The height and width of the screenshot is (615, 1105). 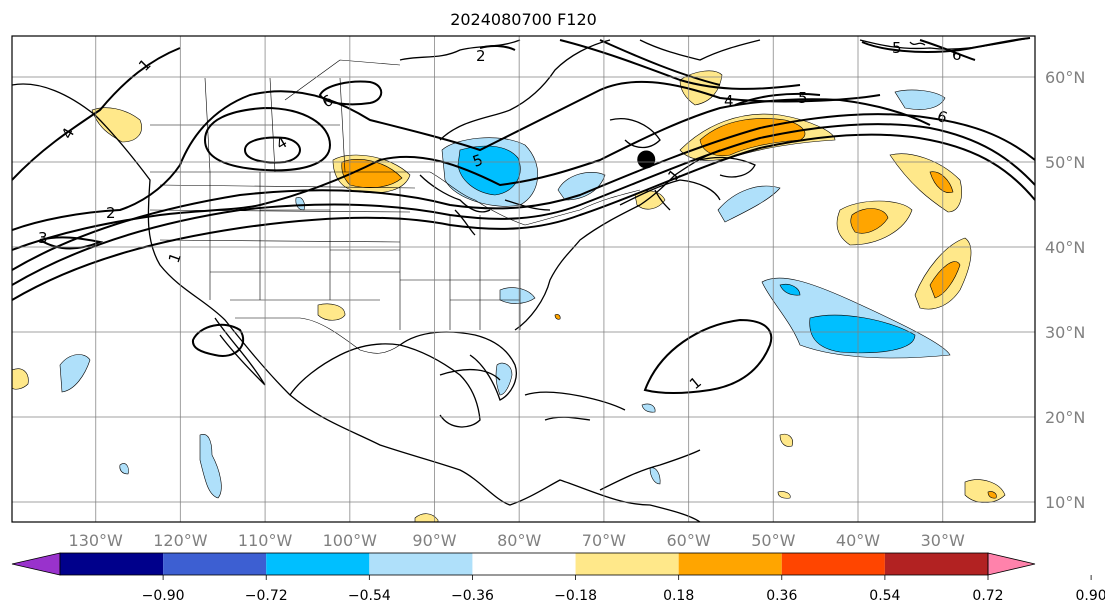 I want to click on longitude-label: 110°W, so click(x=265, y=540).